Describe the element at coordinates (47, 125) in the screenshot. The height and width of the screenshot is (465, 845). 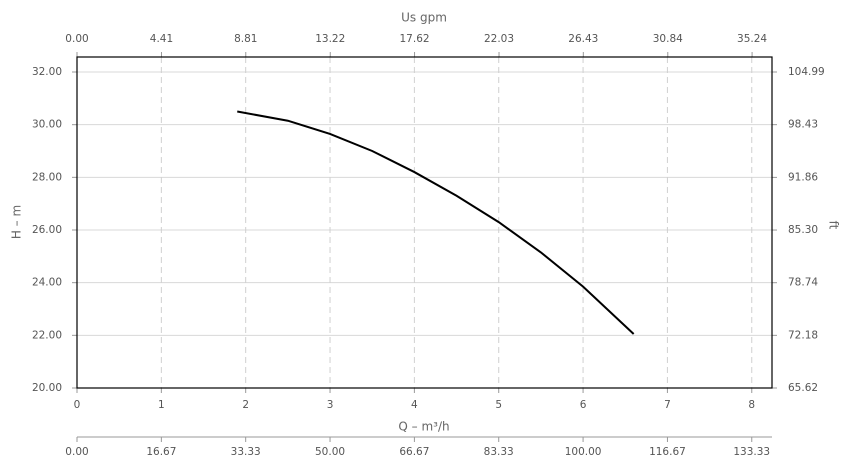
I see `y-tick-label: 30.00` at that location.